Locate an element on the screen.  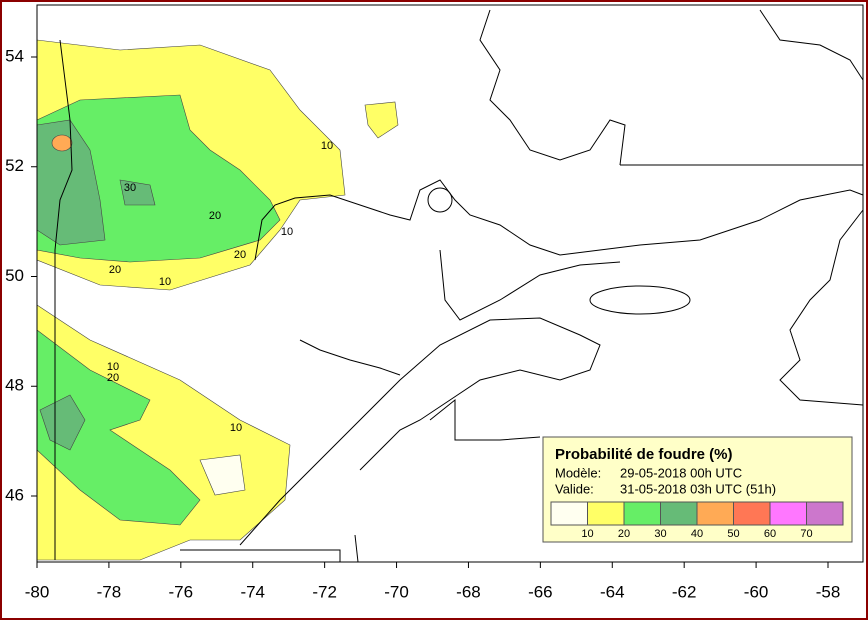
x-tick-label: -60 is located at coordinates (756, 591).